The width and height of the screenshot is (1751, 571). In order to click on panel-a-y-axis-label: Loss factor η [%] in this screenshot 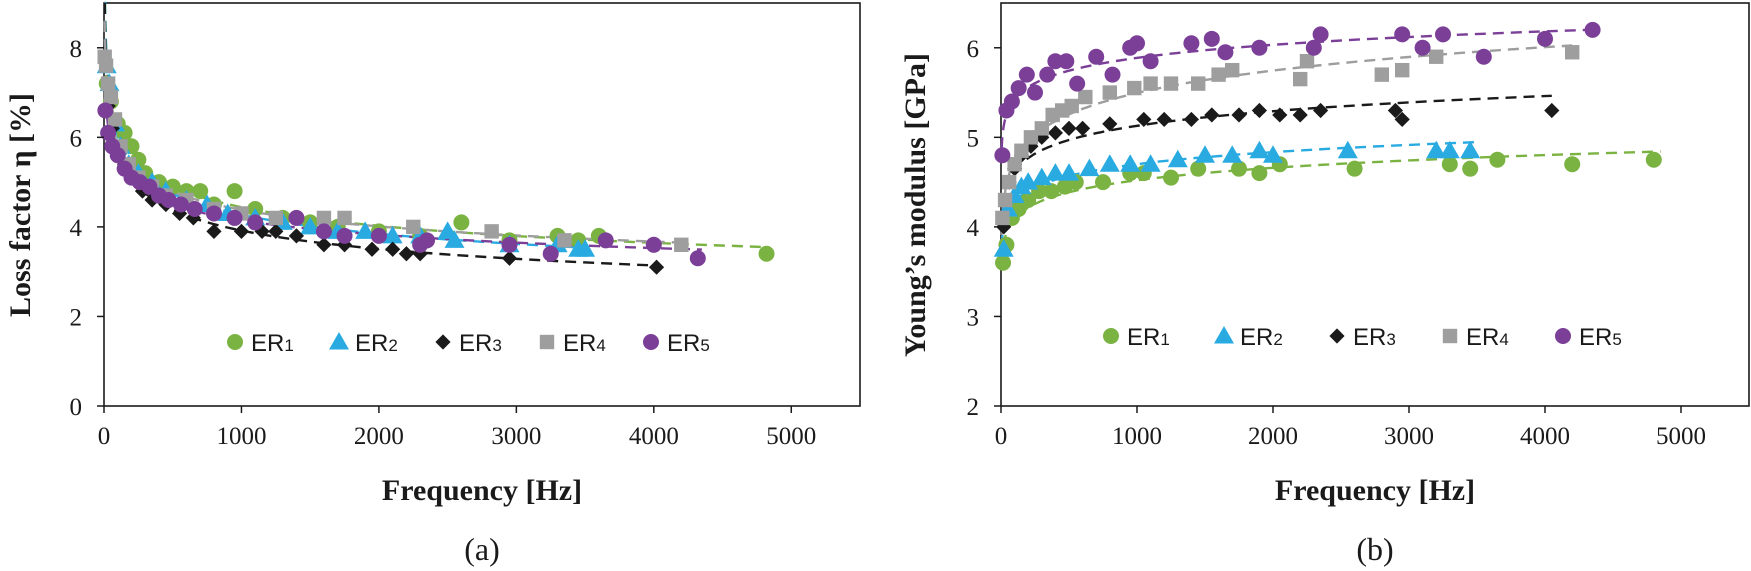, I will do `click(20, 205)`.